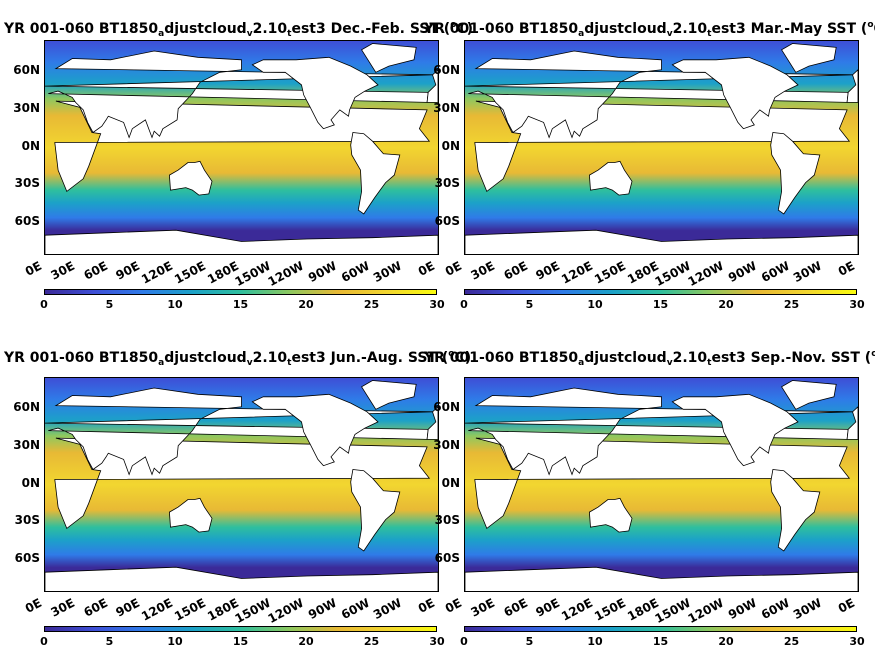 This screenshot has height=656, width=875. I want to click on panel-title-part: est3 Dec.-Feb. SST (, so click(371, 29).